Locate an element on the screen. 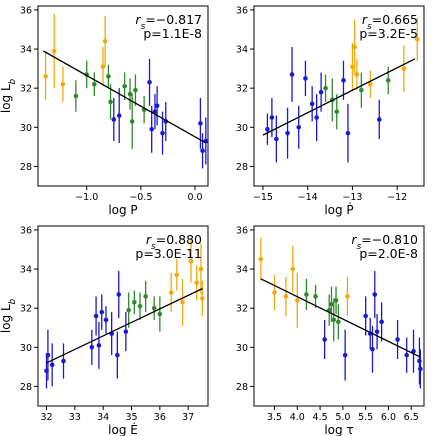 This screenshot has width=436, height=436. stat-rs: rs=0.665 is located at coordinates (390, 22).